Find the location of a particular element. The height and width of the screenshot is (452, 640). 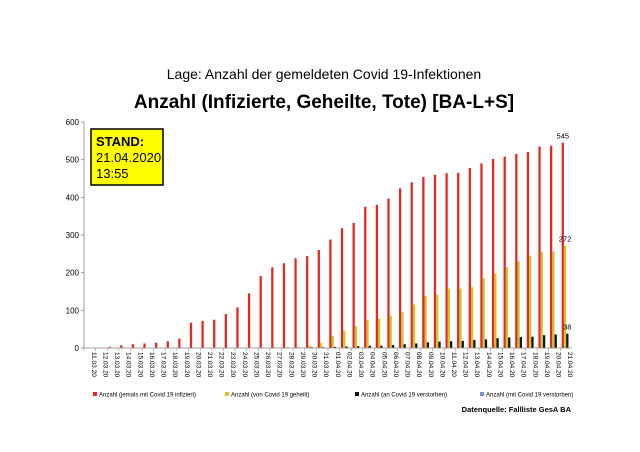

legend-label: Anzahl (jemals mit Covid 19 infiziert) is located at coordinates (147, 396).